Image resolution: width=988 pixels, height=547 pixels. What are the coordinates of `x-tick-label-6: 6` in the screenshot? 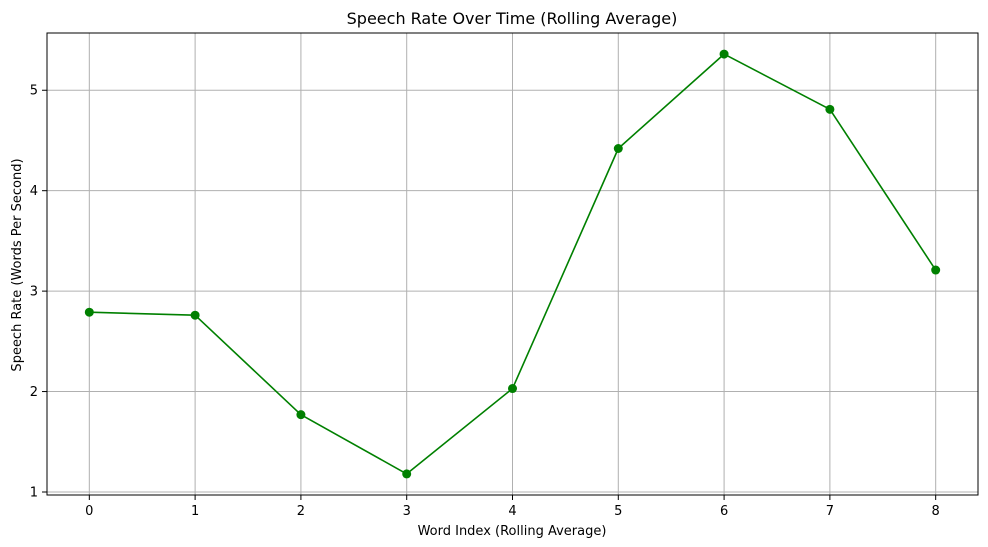 It's located at (724, 511).